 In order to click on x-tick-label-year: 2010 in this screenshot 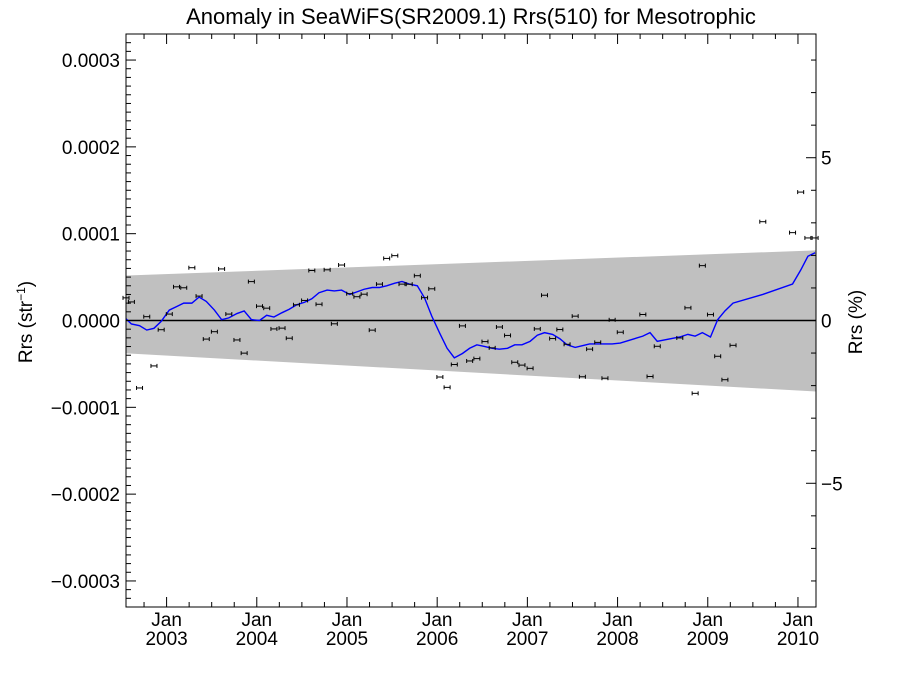, I will do `click(798, 639)`.